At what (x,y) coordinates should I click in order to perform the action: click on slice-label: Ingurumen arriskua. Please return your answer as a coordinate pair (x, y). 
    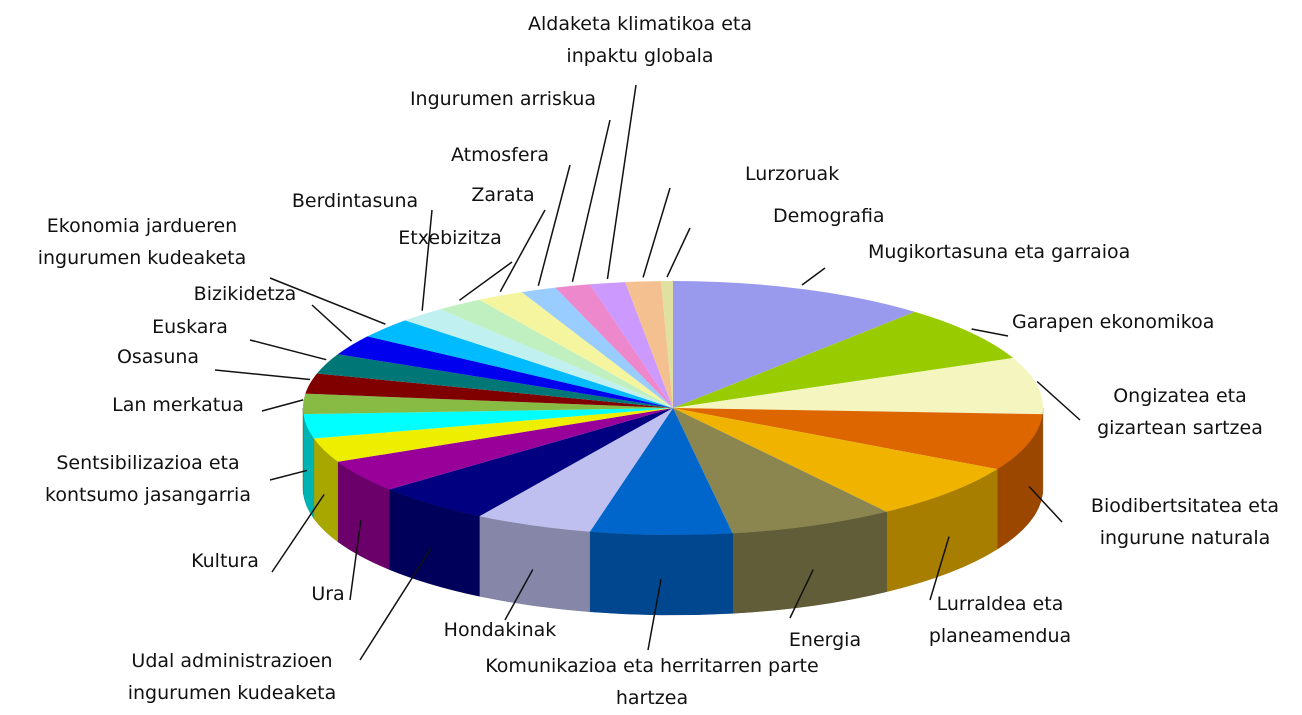
    Looking at the image, I should click on (503, 99).